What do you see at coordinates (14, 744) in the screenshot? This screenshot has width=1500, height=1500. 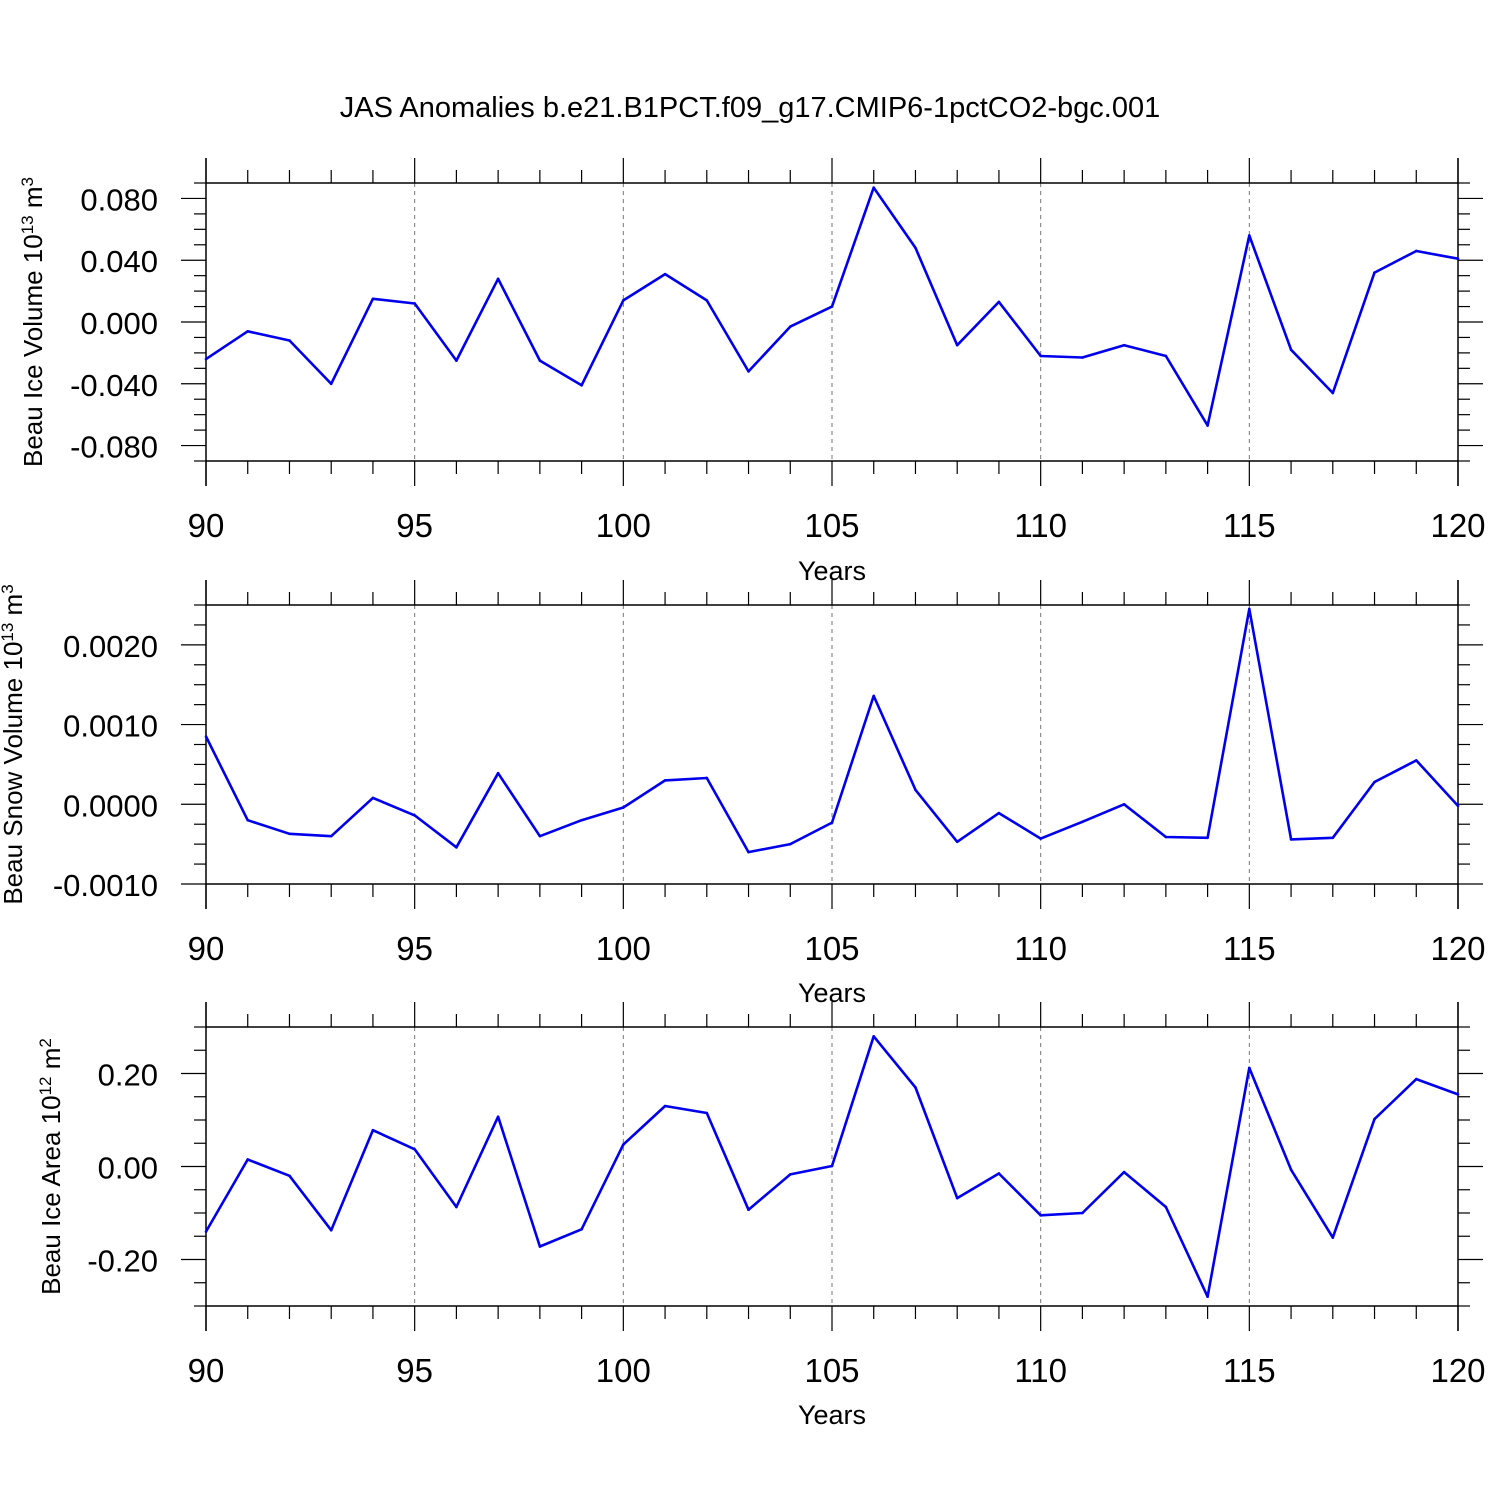 I see `y-axis-label: Beau Snow Volume 1013 m3` at bounding box center [14, 744].